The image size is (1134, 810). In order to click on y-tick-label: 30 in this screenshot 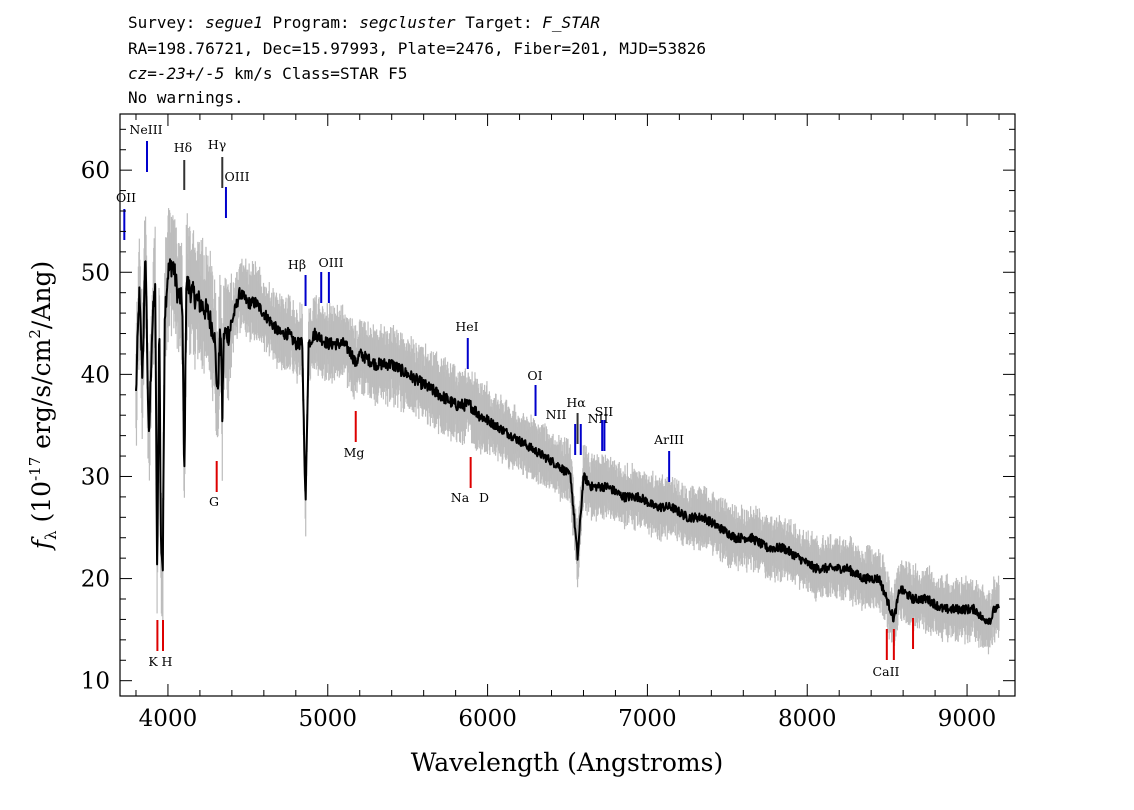, I will do `click(95, 477)`.